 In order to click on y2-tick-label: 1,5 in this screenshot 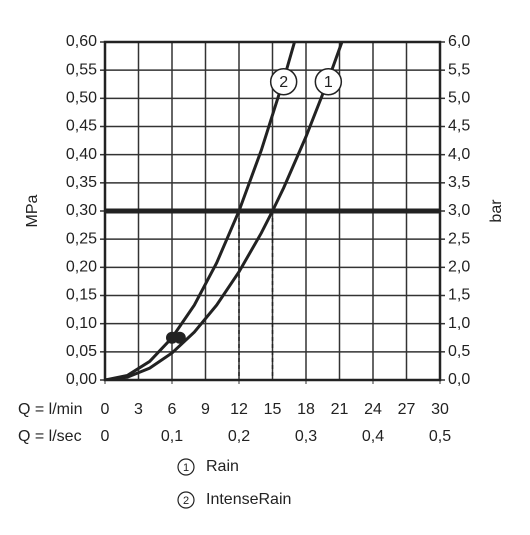, I will do `click(459, 295)`.